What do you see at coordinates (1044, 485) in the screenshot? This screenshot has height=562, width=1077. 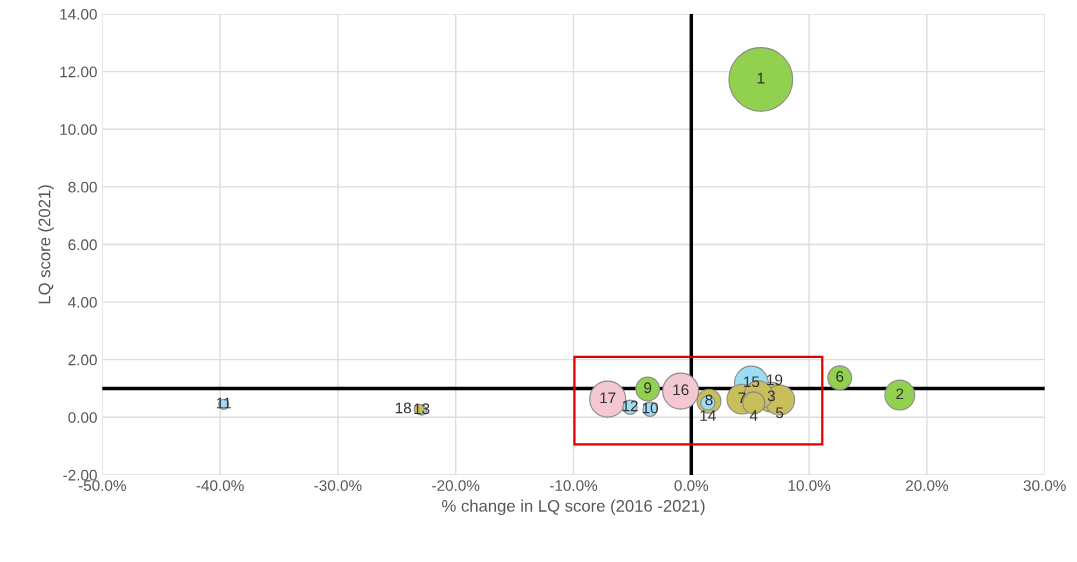 I see `x-tick-label: 30.0%` at bounding box center [1044, 485].